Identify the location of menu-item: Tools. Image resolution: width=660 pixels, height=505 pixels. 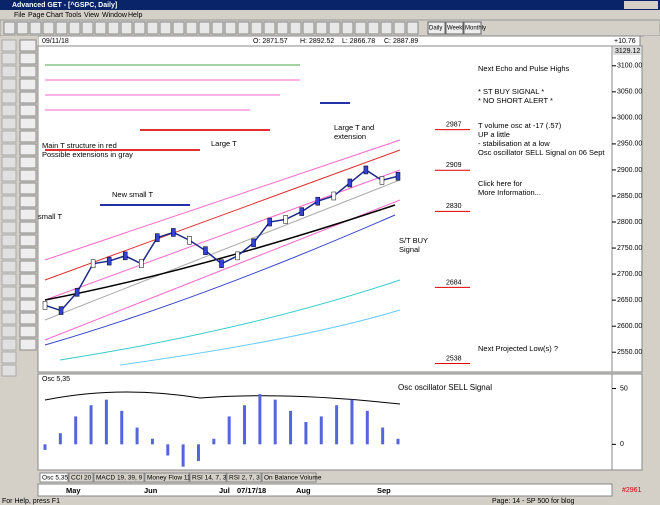
(73, 15).